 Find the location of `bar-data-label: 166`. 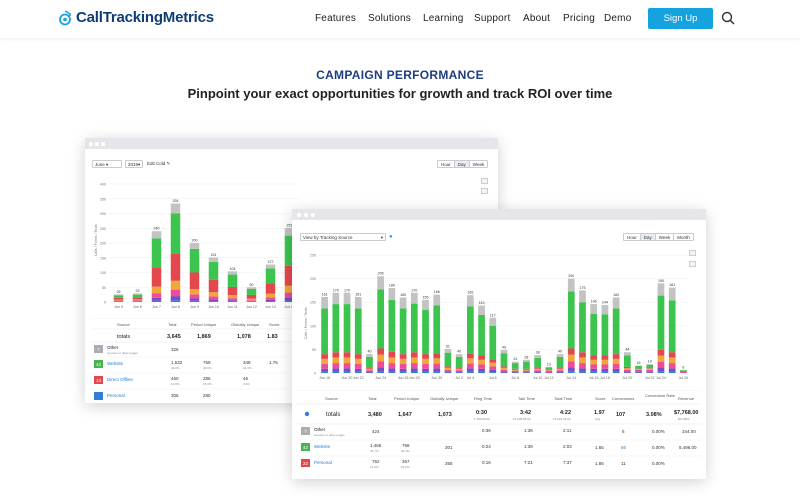

bar-data-label: 166 is located at coordinates (437, 292).